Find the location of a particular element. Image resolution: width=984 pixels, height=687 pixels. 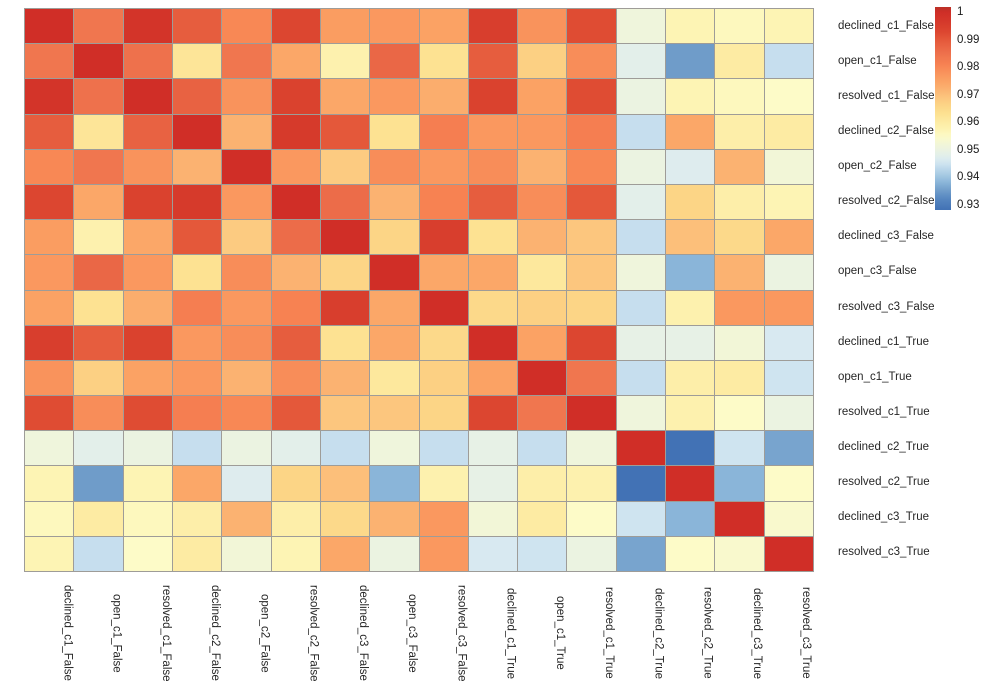

colorbar-gradient is located at coordinates (943, 108).